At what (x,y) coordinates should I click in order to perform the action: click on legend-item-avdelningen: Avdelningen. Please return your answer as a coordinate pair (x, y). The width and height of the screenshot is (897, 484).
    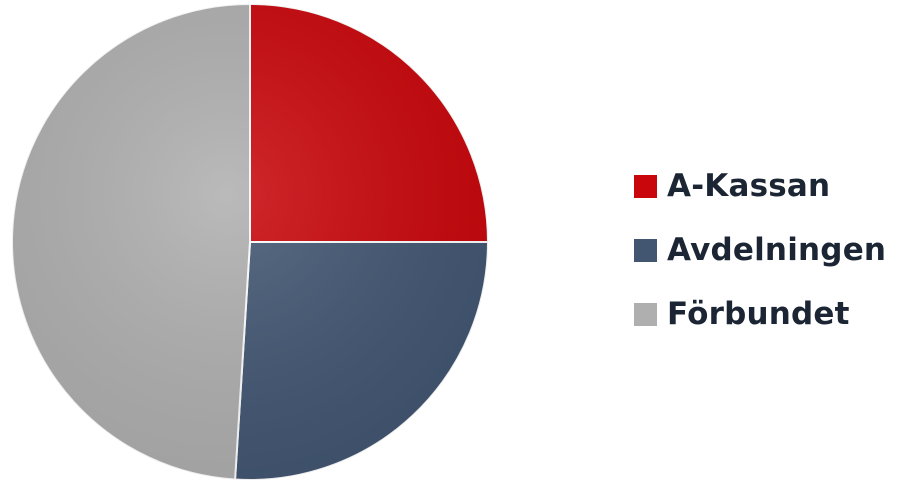
    Looking at the image, I should click on (760, 250).